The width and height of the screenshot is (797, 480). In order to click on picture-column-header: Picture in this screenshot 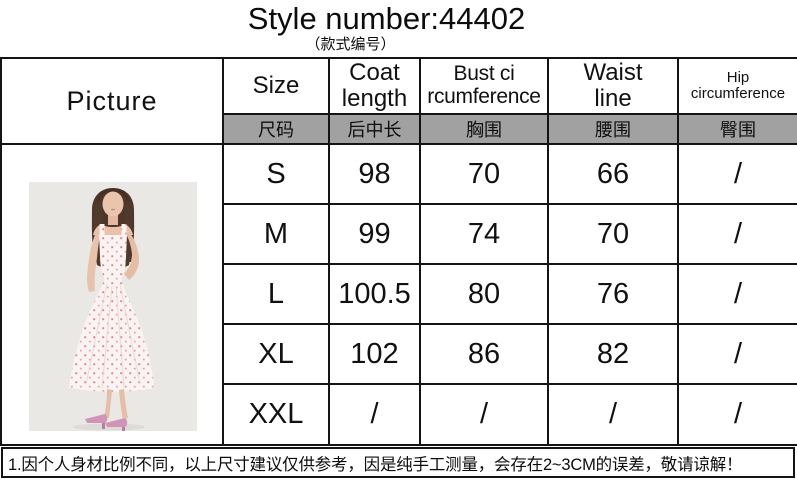, I will do `click(112, 101)`.